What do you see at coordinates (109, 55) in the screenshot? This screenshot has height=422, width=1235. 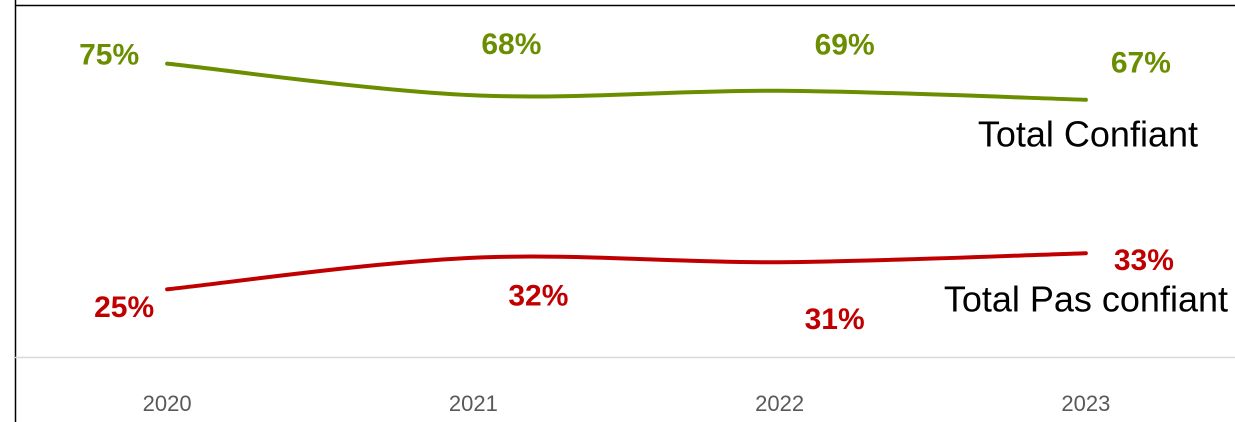 I see `data-label: 75%` at bounding box center [109, 55].